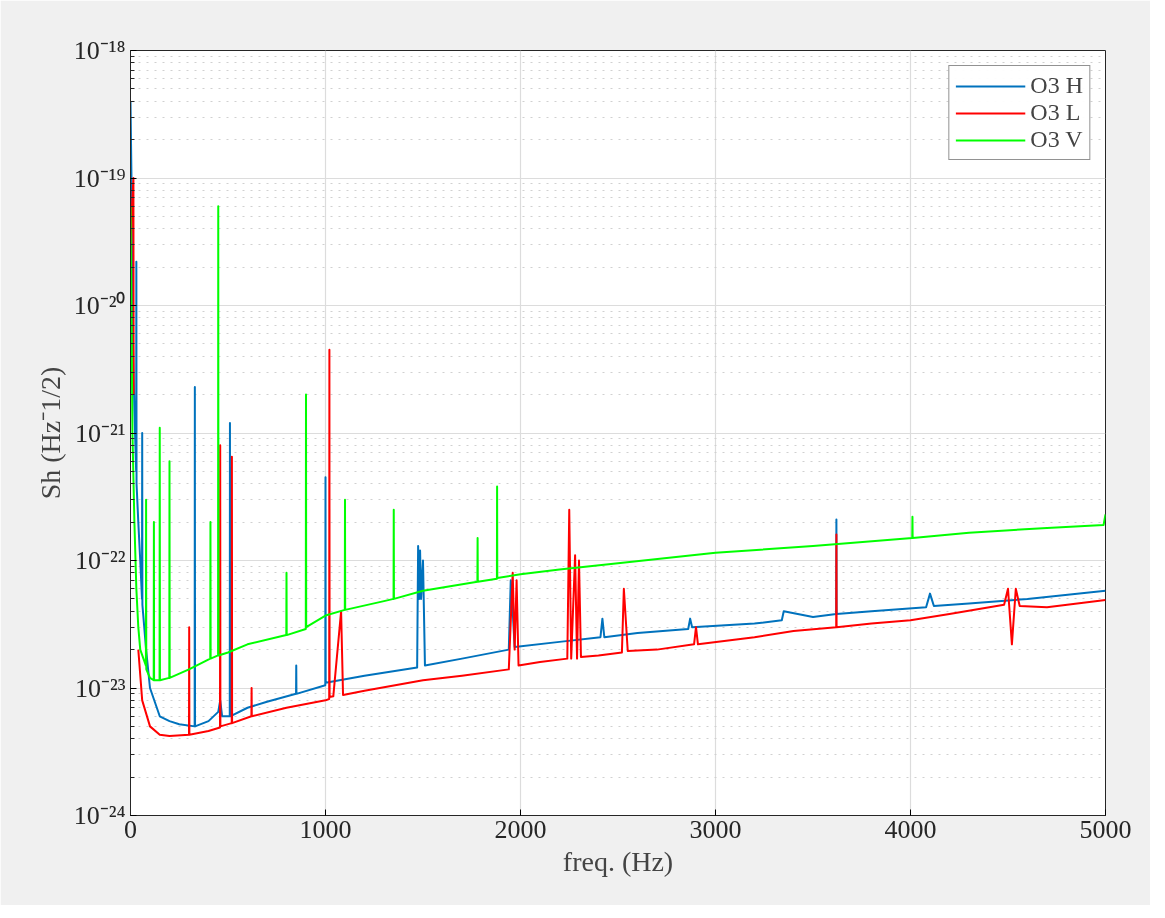 The width and height of the screenshot is (1165, 918). I want to click on x-tick-label: 3000, so click(715, 829).